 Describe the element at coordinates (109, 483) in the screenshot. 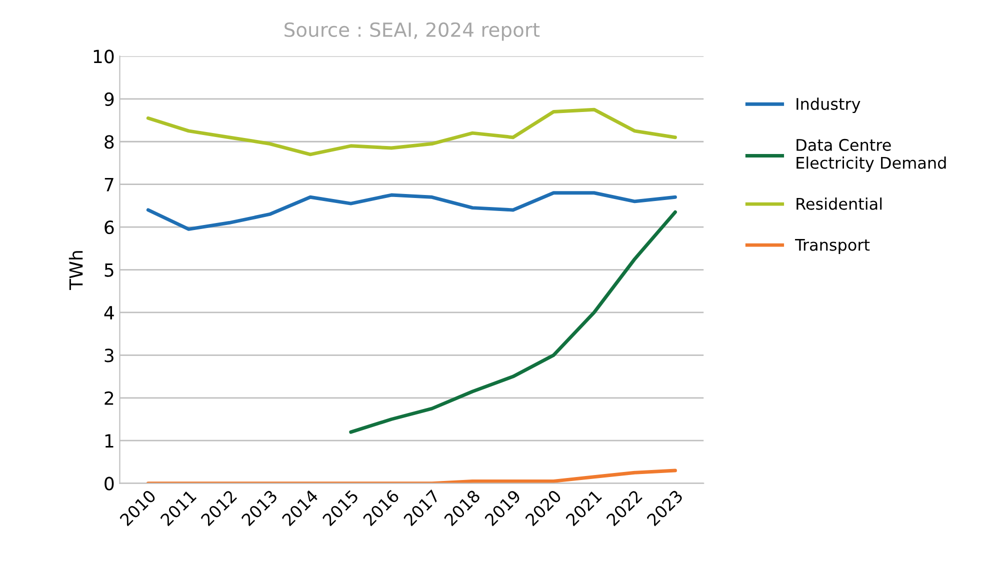

I see `y-tick-label: 0` at that location.